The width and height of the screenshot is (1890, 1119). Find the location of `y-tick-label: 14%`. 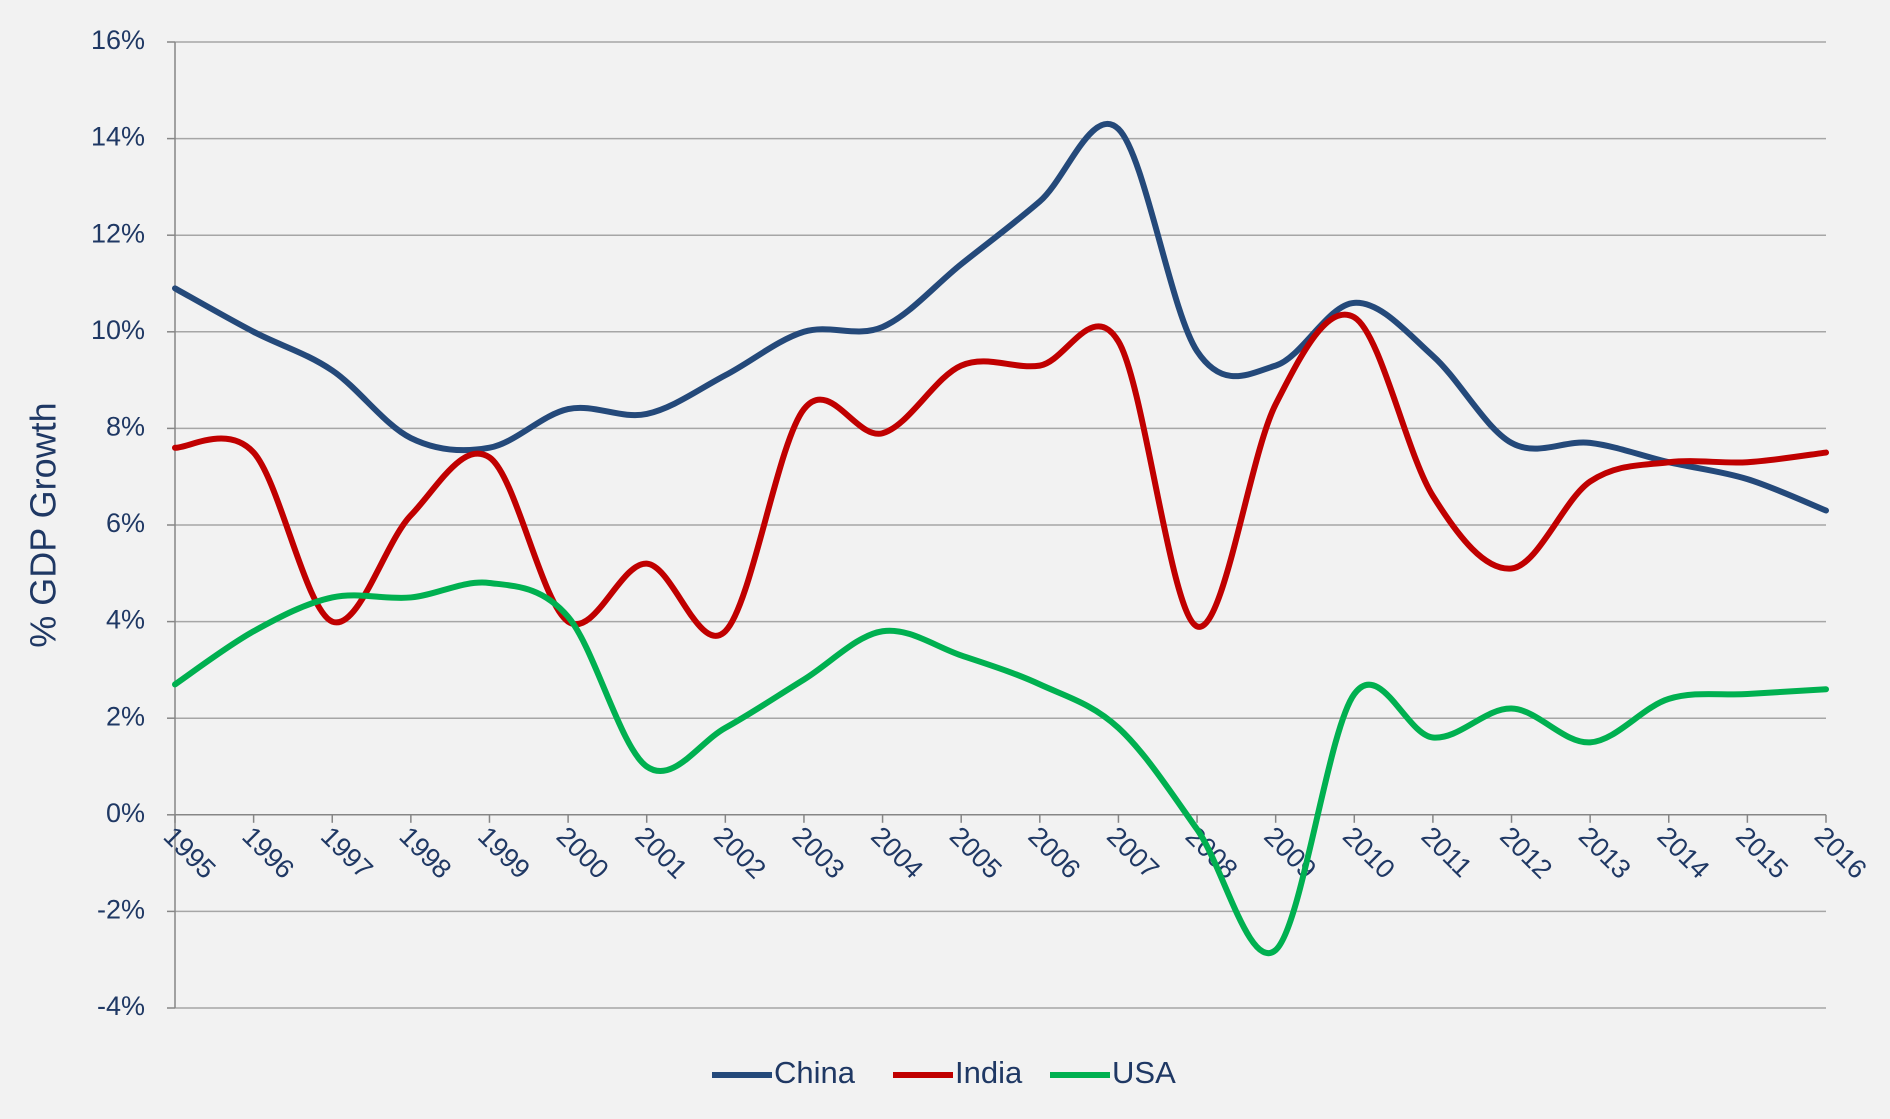

y-tick-label: 14% is located at coordinates (118, 137).